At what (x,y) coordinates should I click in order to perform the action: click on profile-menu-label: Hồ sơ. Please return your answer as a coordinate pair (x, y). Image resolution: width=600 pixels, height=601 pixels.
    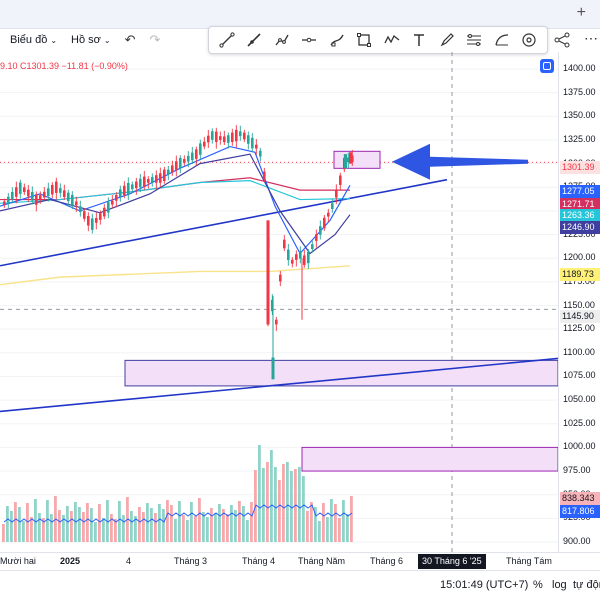
    Looking at the image, I should click on (86, 40).